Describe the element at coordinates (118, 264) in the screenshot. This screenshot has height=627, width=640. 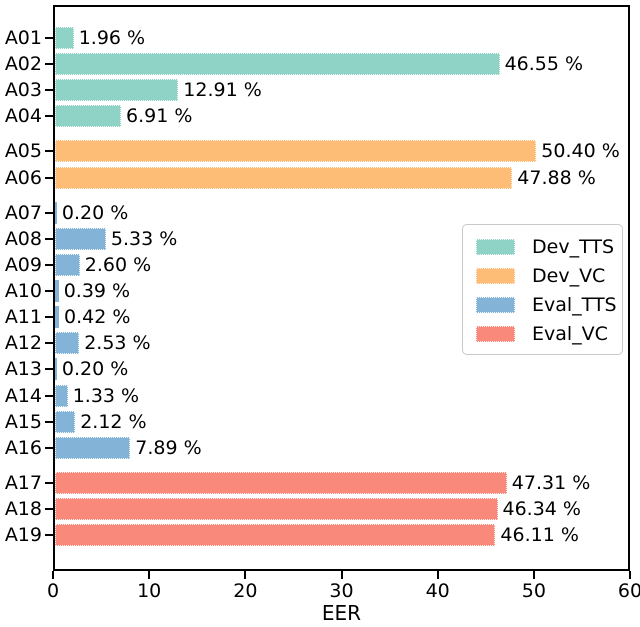
I see `bar-value-label: 2.60 %` at that location.